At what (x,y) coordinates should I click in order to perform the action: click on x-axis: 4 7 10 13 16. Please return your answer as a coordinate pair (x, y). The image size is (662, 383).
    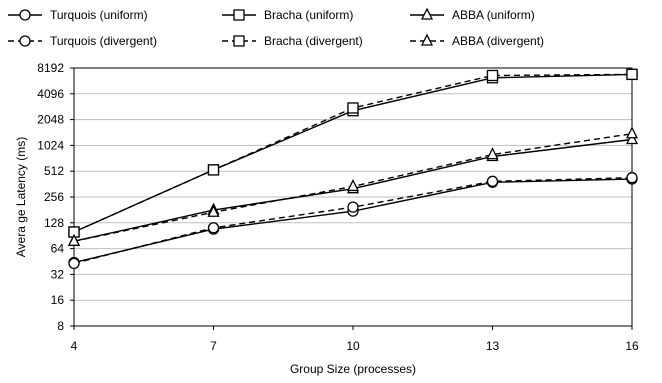
    Looking at the image, I should click on (355, 339).